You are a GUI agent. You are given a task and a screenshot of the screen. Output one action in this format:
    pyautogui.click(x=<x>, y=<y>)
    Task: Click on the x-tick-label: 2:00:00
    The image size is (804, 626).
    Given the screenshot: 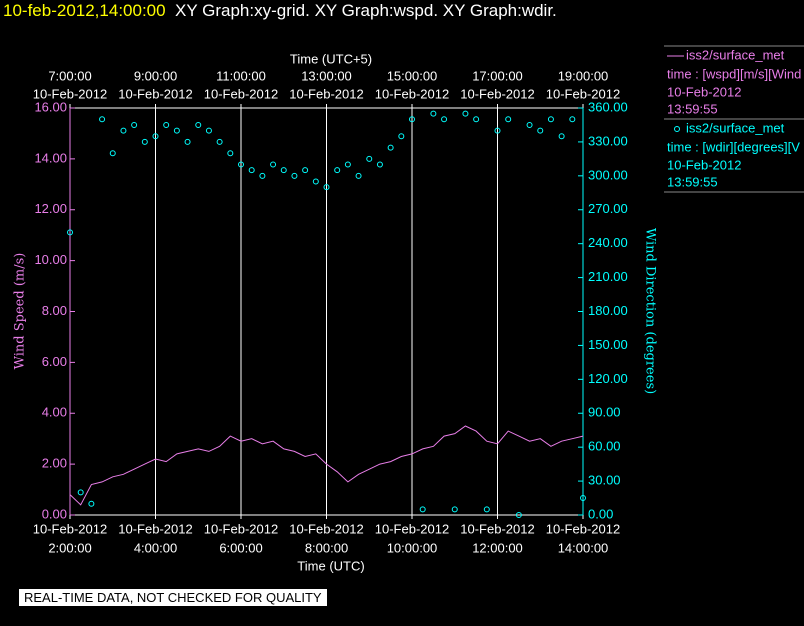 What is the action you would take?
    pyautogui.click(x=69, y=547)
    